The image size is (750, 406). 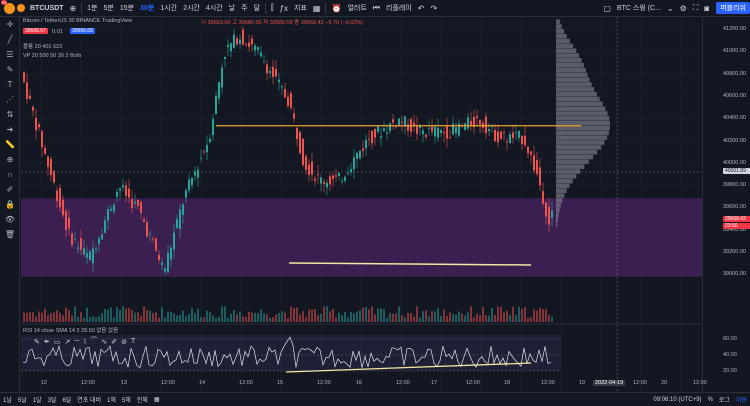 What do you see at coordinates (741, 401) in the screenshot?
I see `auto-toggle: 자동` at bounding box center [741, 401].